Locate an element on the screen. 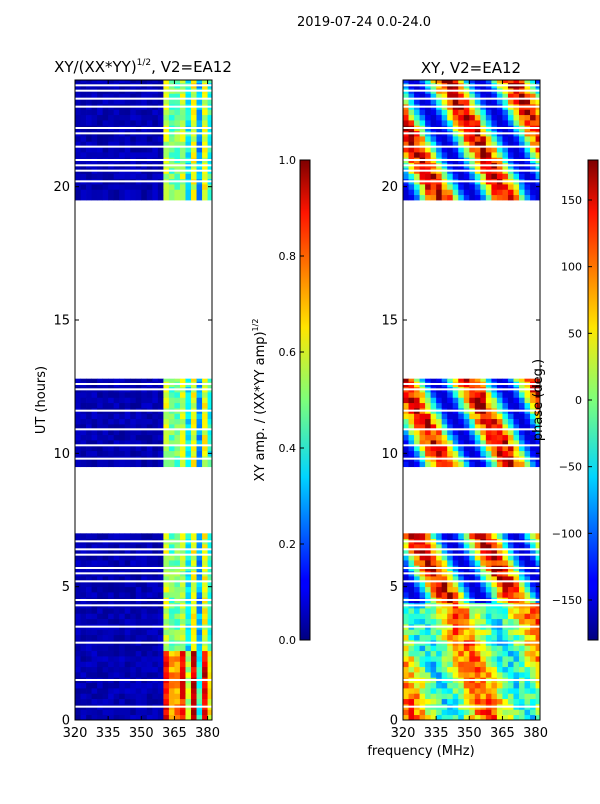 The width and height of the screenshot is (600, 804). x-tick-label: 380 is located at coordinates (535, 733).